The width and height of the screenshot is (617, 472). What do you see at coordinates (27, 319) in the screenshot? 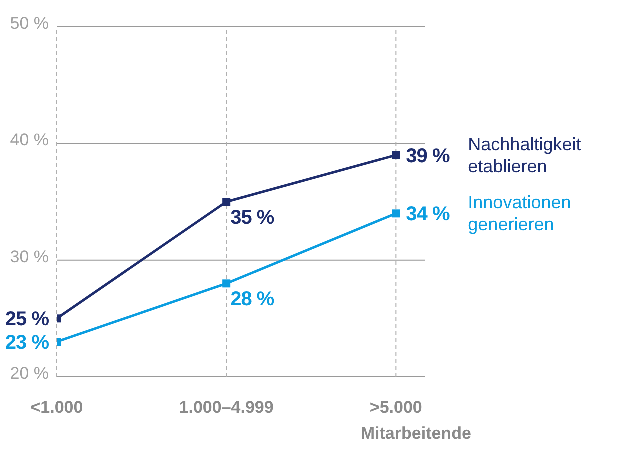
I see `data-label: 25 %` at bounding box center [27, 319].